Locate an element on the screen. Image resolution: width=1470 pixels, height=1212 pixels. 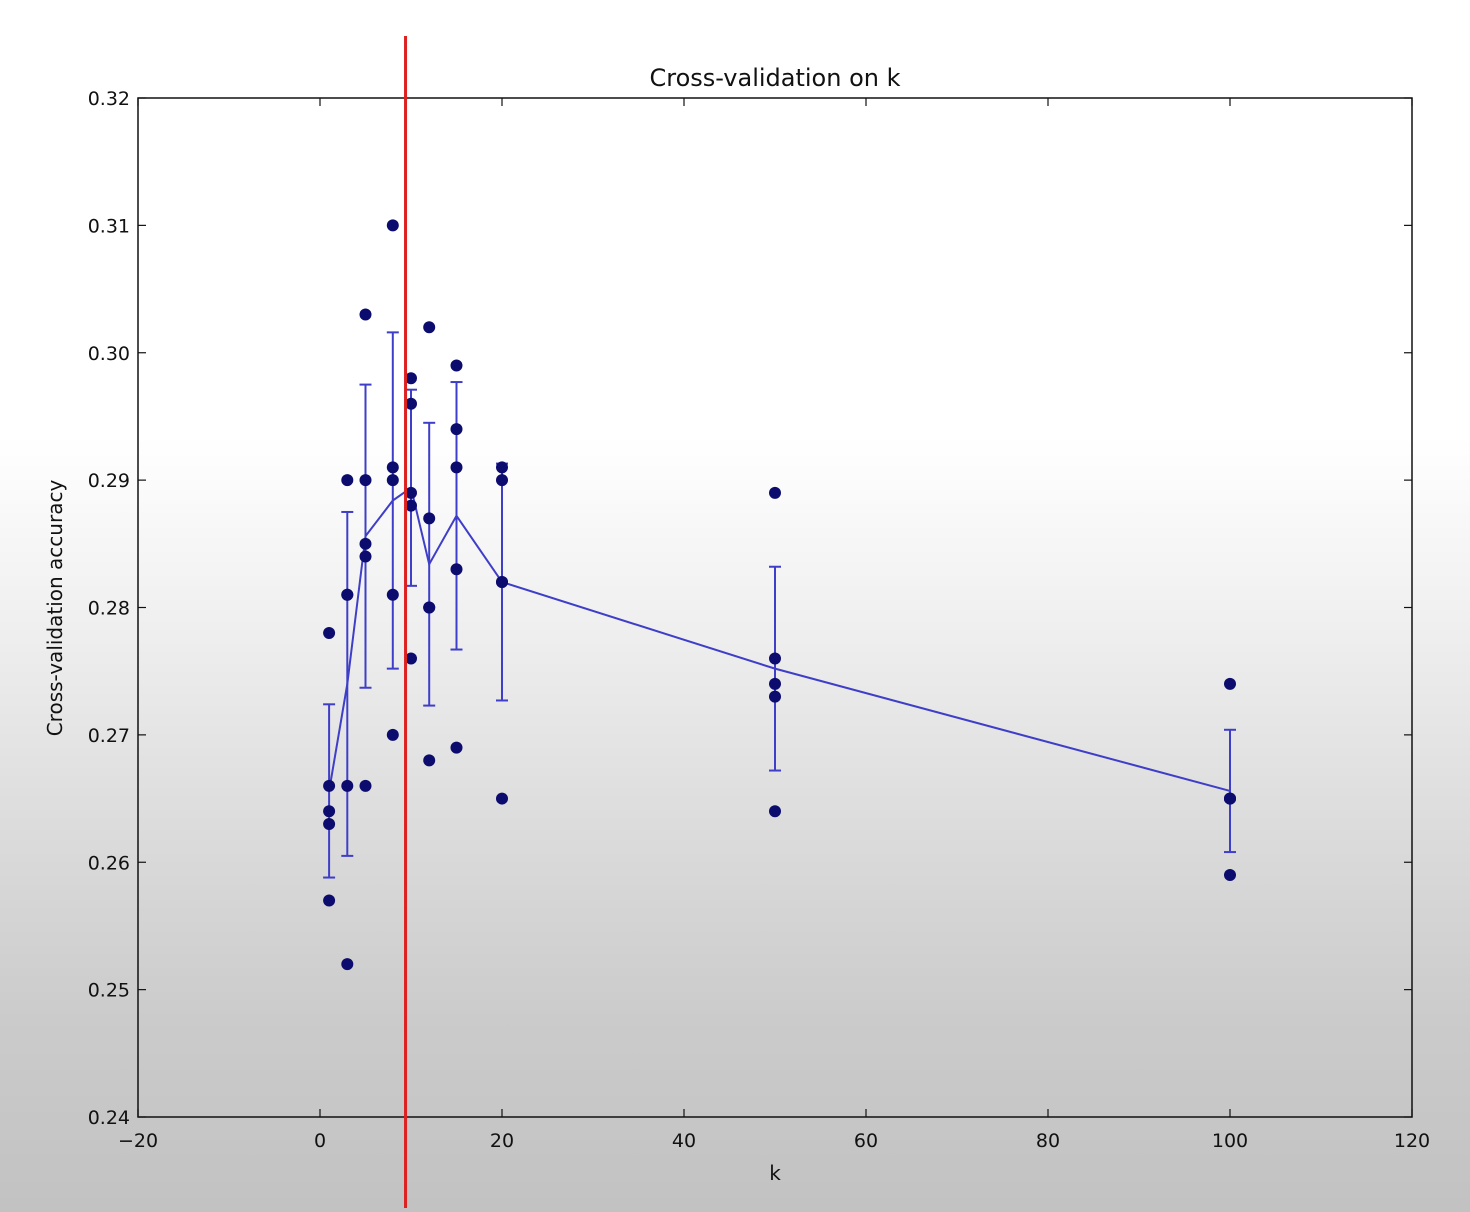
x-tick-label: 100 is located at coordinates (1230, 1141).